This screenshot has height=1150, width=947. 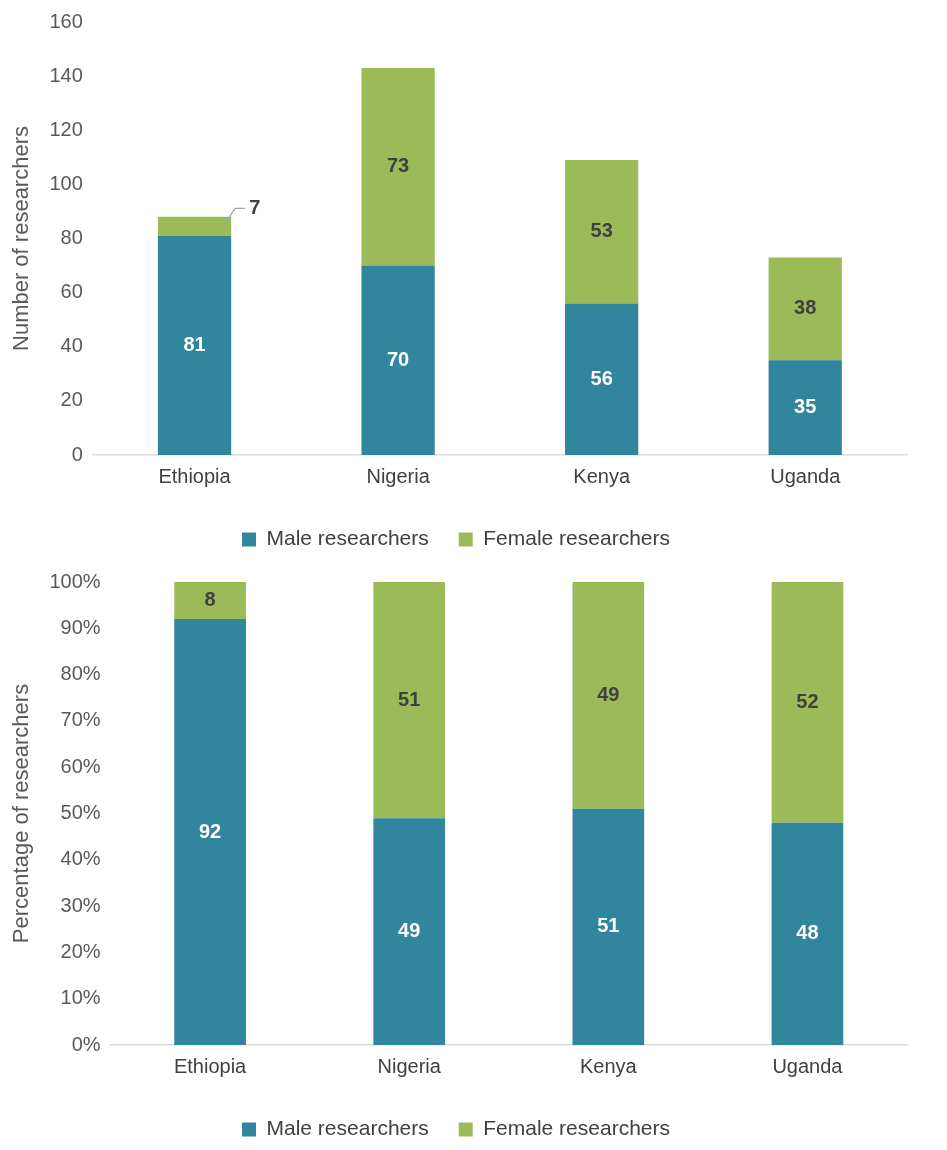 What do you see at coordinates (71, 399) in the screenshot?
I see `y-tick-label: 20` at bounding box center [71, 399].